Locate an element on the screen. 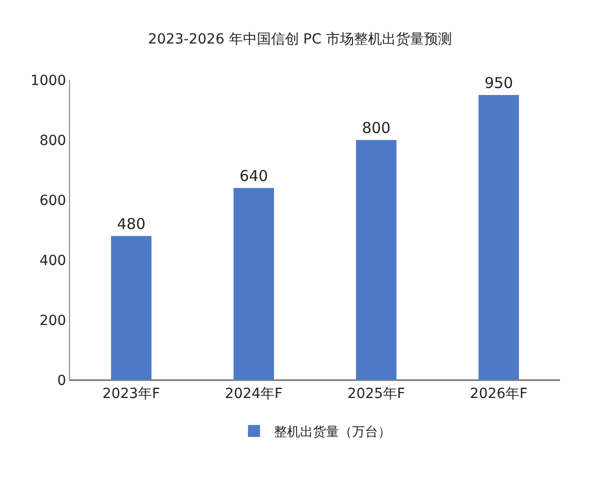 This screenshot has width=600, height=480. y-tick-label: 200 is located at coordinates (52, 320).